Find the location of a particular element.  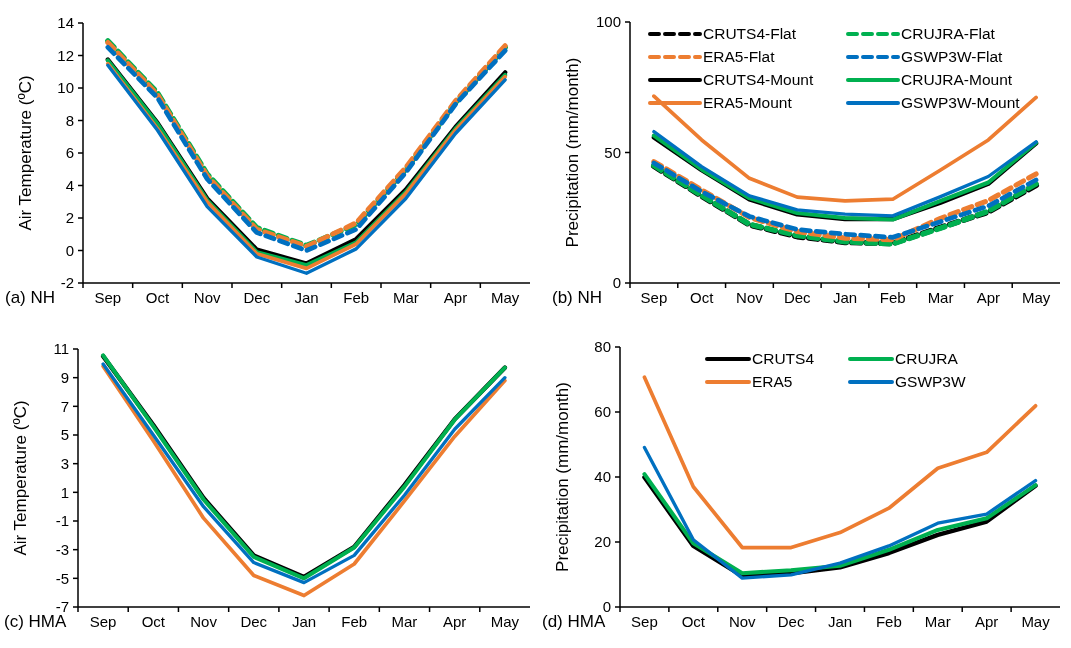

y-tick-label: 2 is located at coordinates (69, 218).